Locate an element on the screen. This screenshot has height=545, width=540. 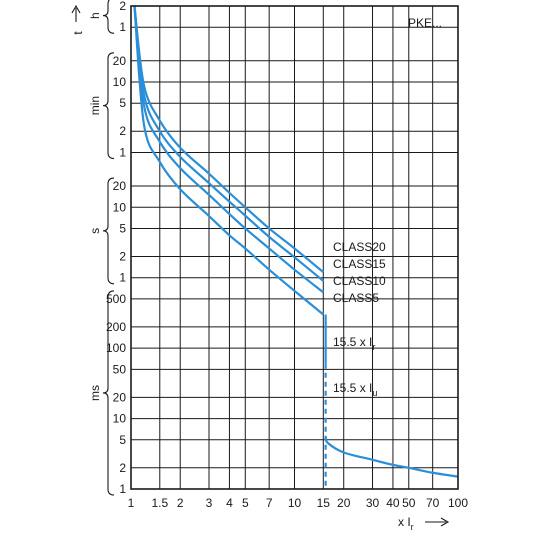
y-axis-arrow-head is located at coordinates (76, 9).